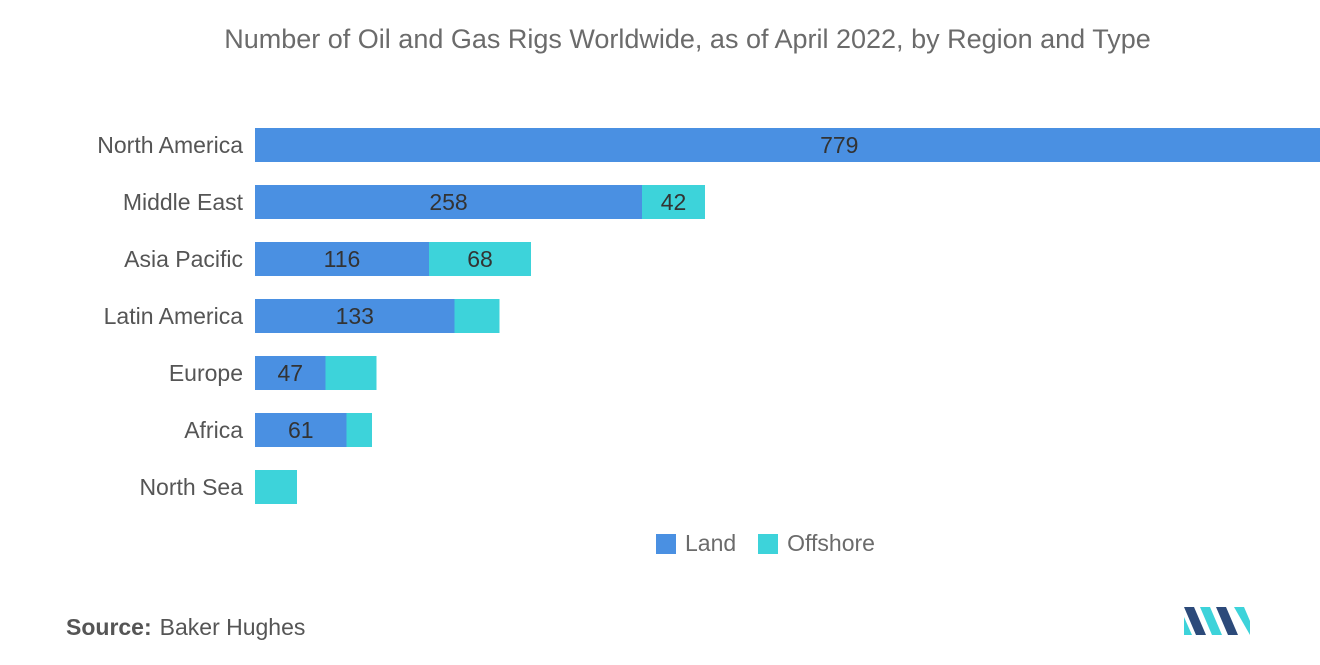  I want to click on bar-offshore-africa, so click(359, 430).